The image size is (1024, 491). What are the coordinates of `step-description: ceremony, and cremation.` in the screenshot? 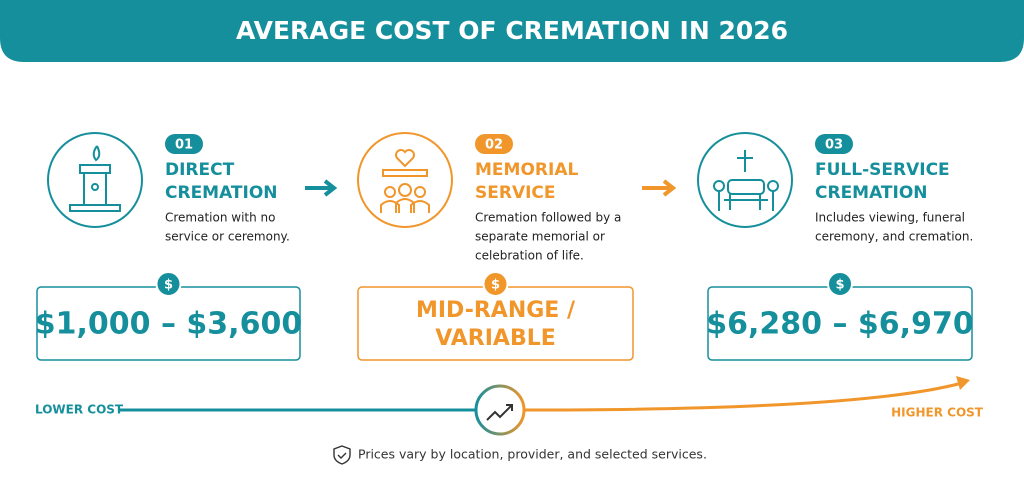 It's located at (894, 237).